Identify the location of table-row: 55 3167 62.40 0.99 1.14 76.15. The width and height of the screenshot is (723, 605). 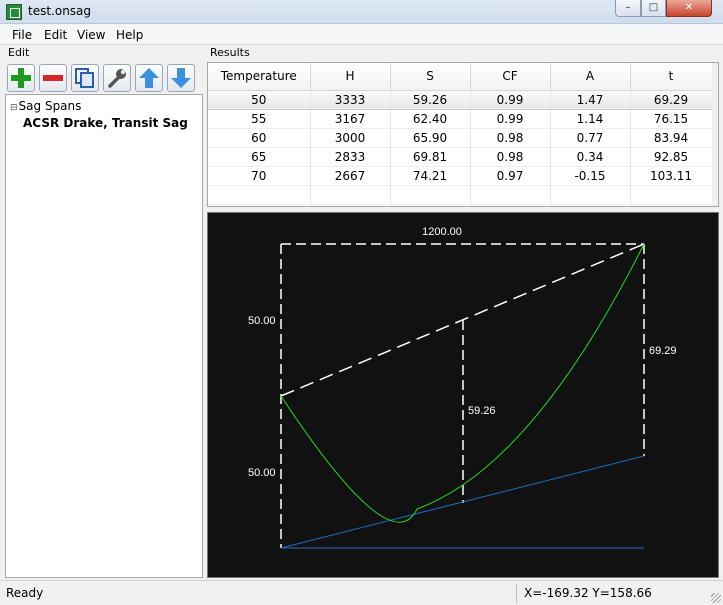
(460, 119).